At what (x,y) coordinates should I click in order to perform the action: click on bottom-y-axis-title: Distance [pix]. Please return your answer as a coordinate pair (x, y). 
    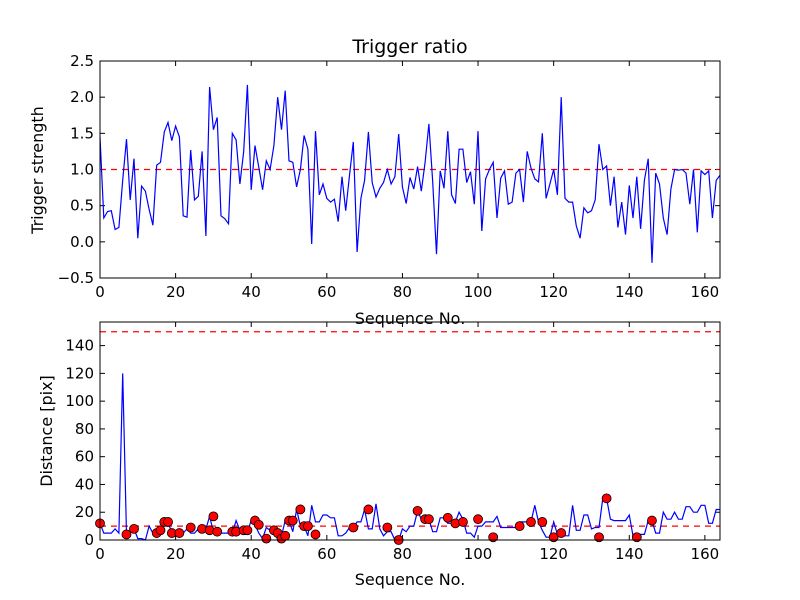
    Looking at the image, I should click on (46, 431).